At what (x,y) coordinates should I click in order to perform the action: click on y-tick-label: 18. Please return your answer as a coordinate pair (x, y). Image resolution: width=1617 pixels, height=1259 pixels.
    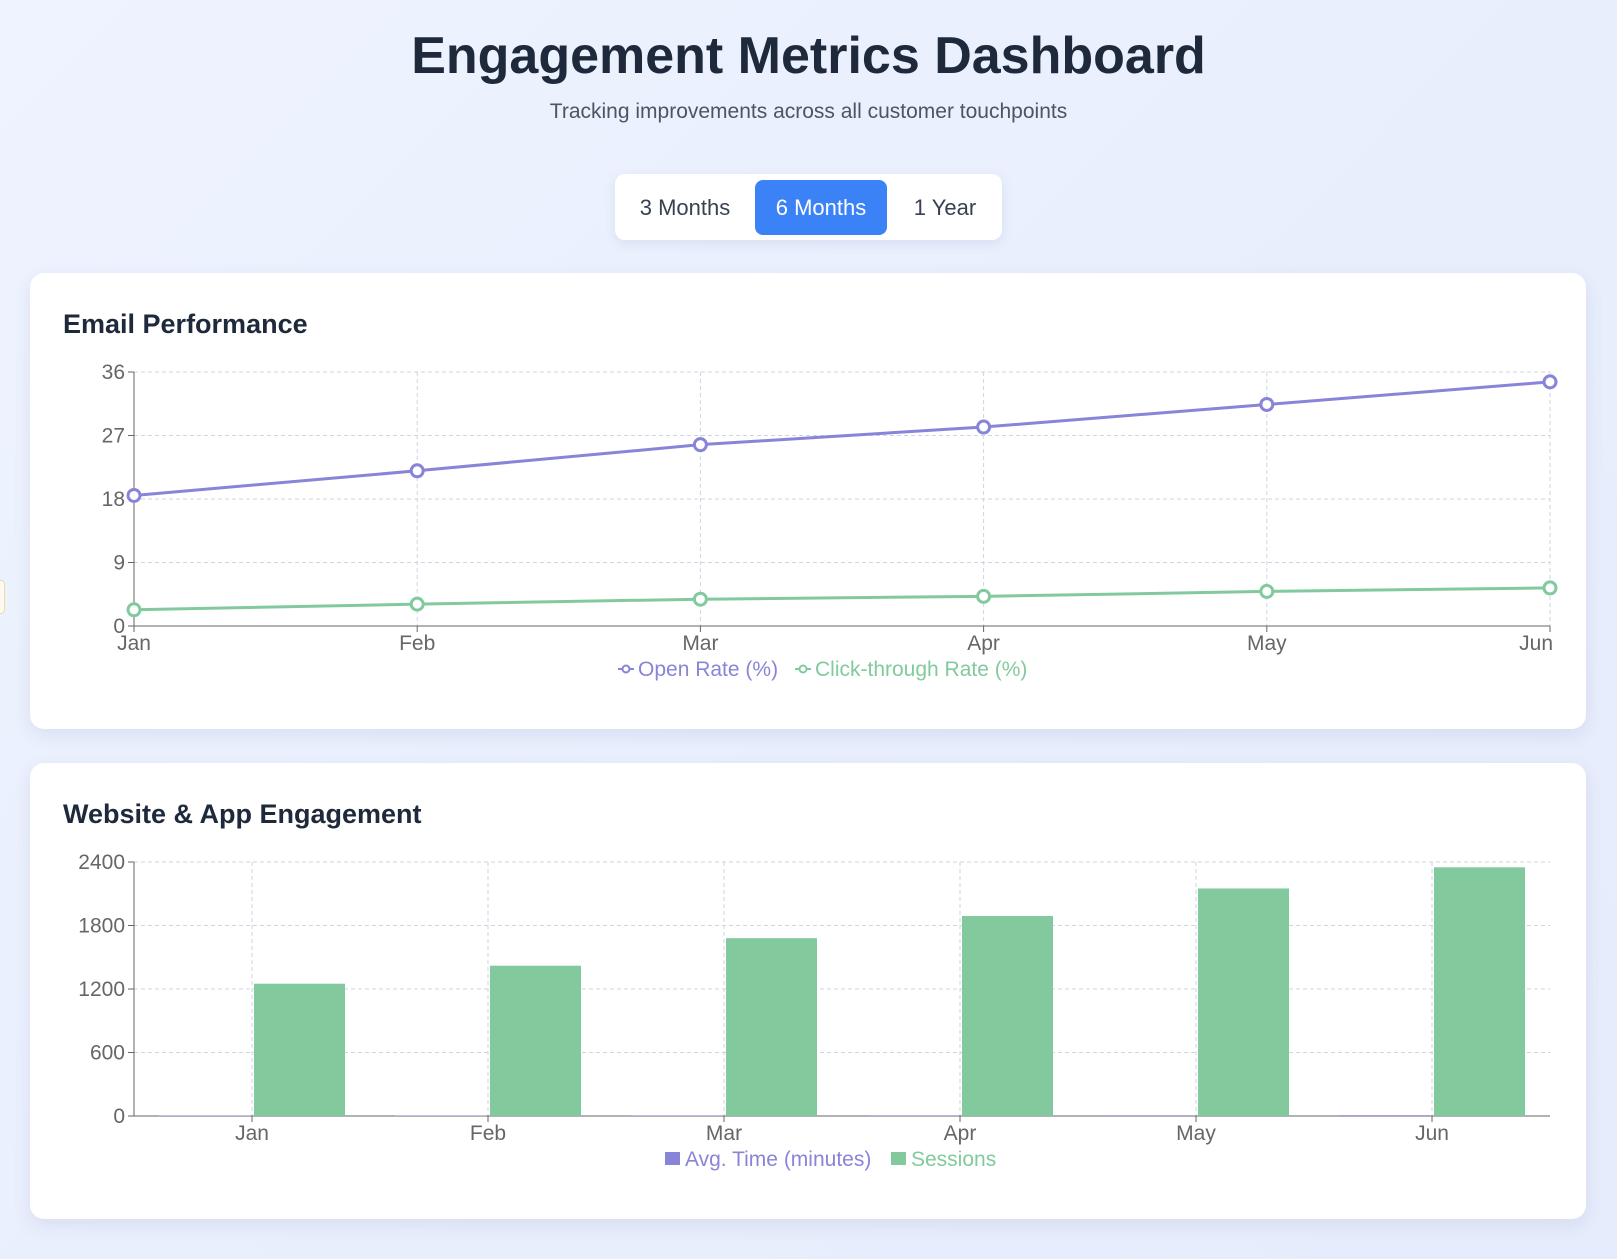
    Looking at the image, I should click on (113, 499).